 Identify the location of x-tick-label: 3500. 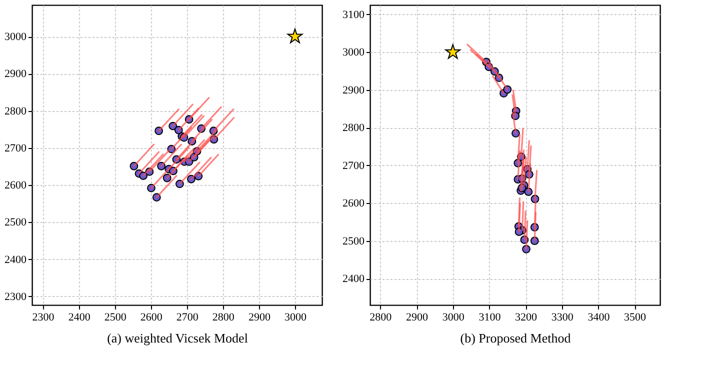
(635, 318).